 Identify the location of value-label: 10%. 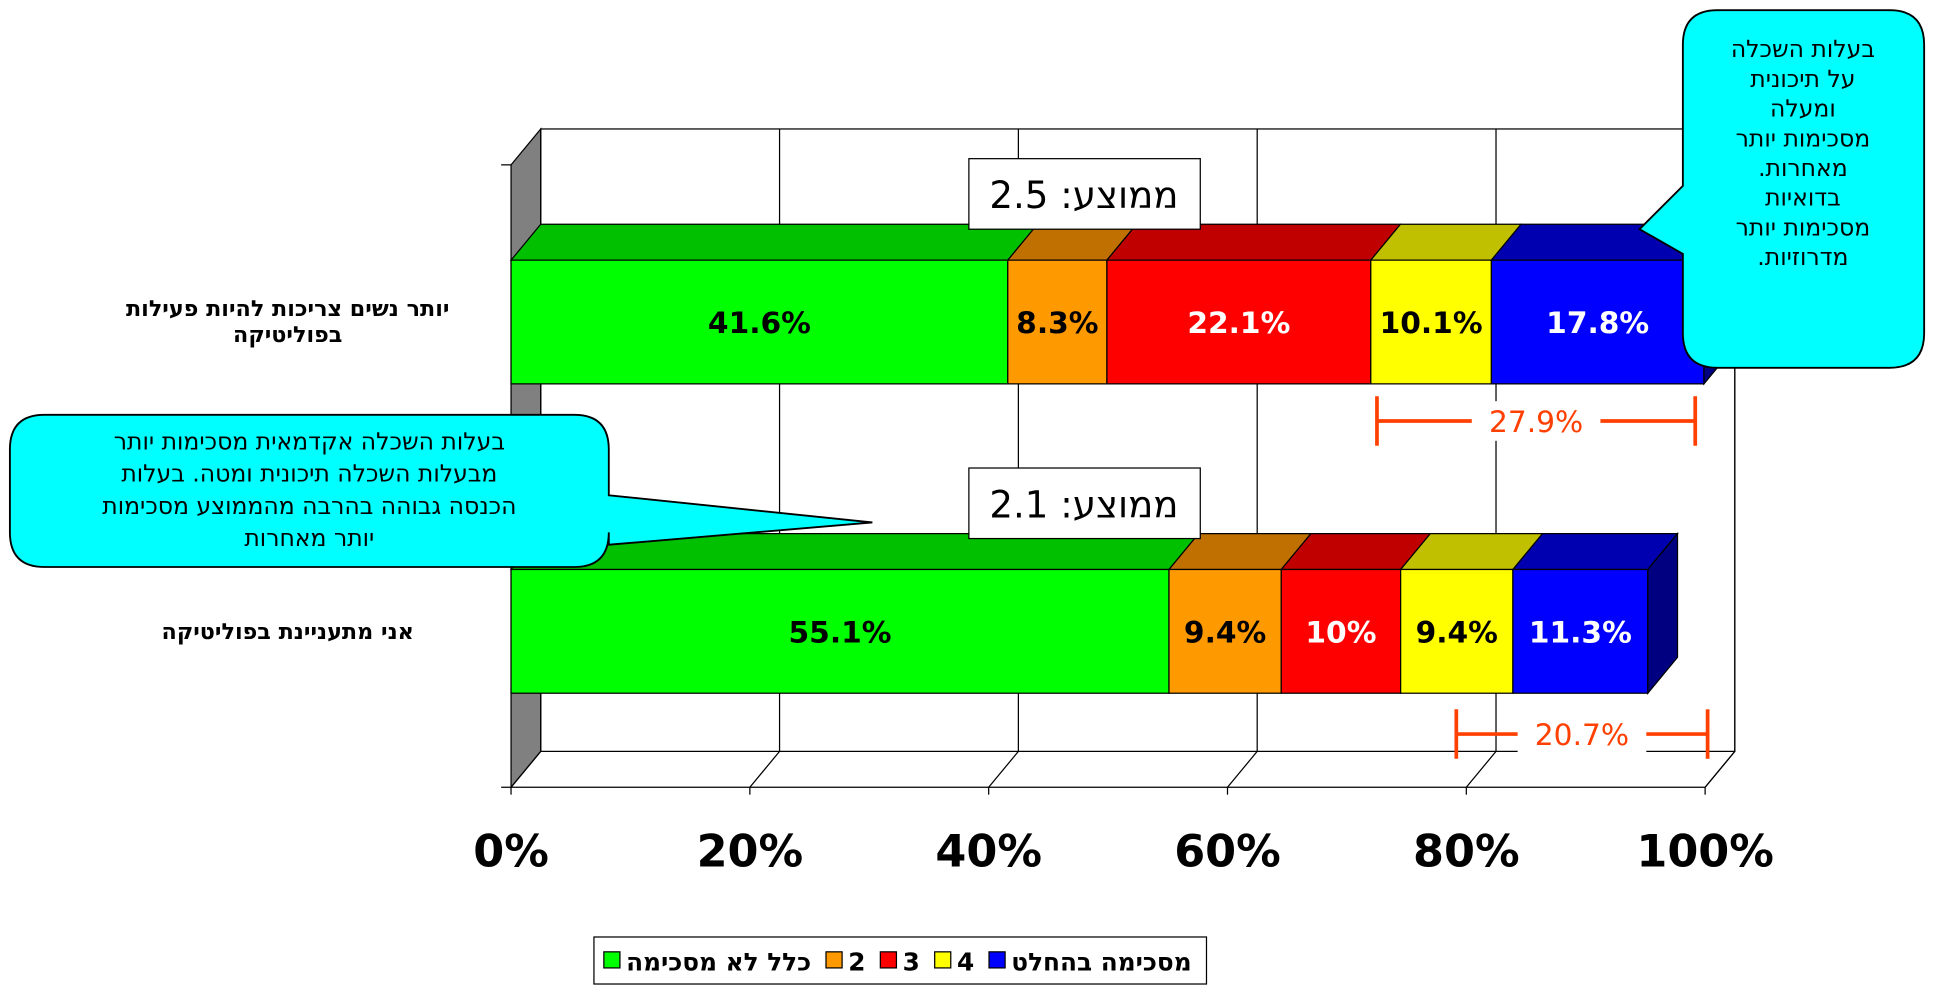
(1340, 632).